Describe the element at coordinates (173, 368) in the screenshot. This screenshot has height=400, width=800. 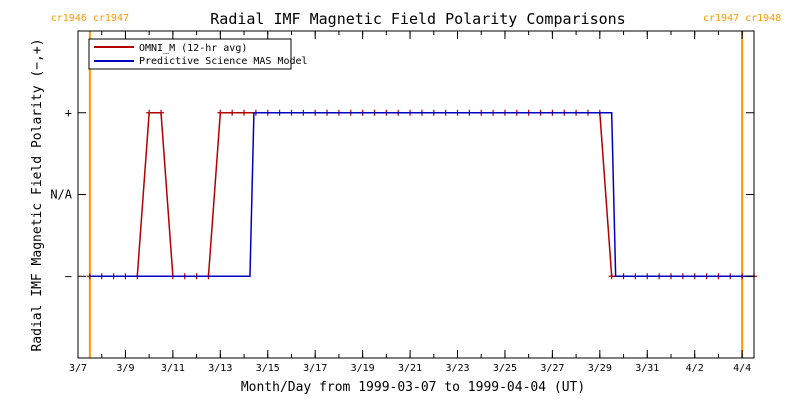
I see `x-tick-label-2: 3/11` at that location.